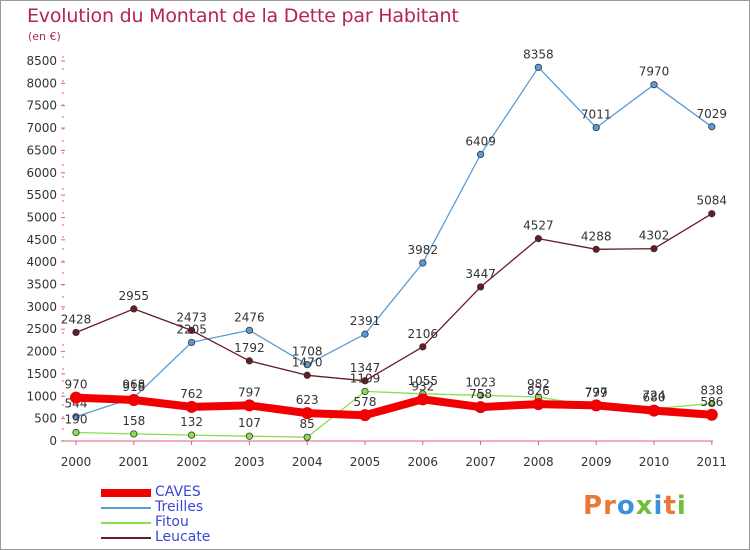 The width and height of the screenshot is (750, 550). What do you see at coordinates (654, 396) in the screenshot?
I see `data-label: 724` at bounding box center [654, 396].